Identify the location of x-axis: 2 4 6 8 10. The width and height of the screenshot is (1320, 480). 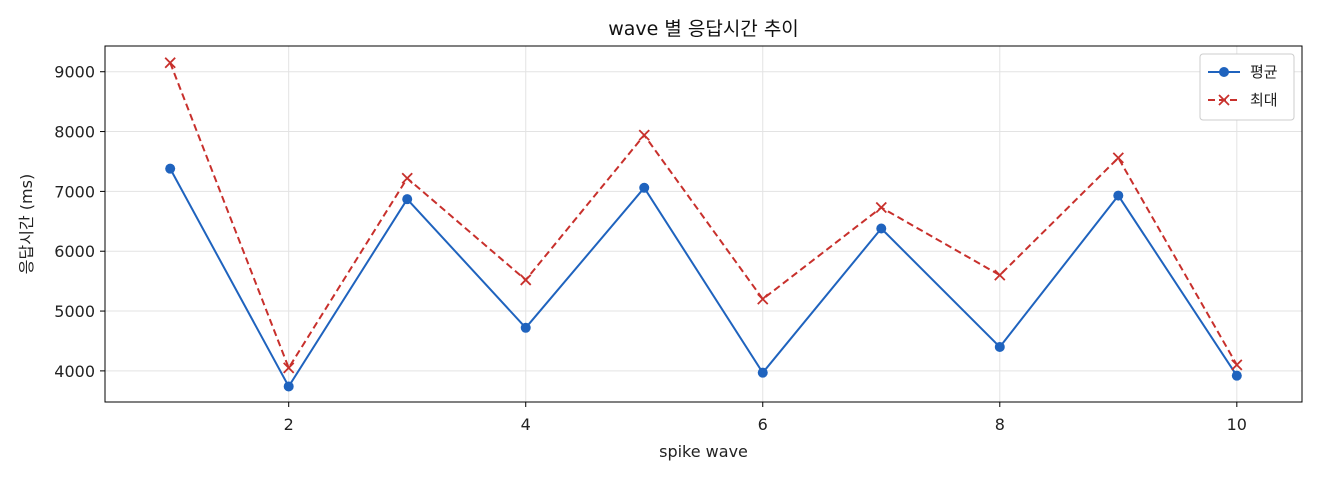
(765, 418).